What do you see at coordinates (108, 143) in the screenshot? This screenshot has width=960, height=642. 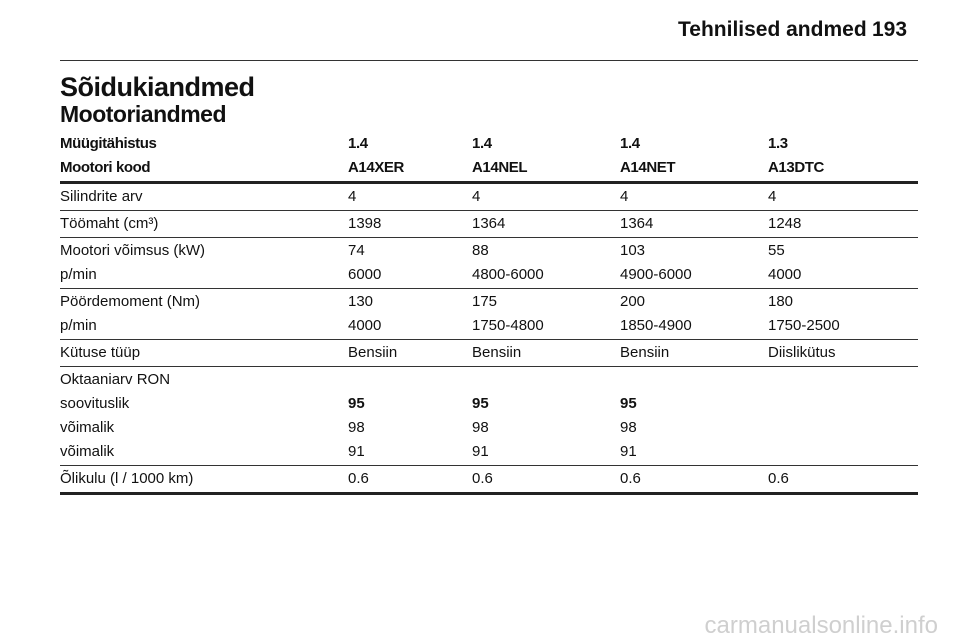 I see `row-label: Müügitähistus` at bounding box center [108, 143].